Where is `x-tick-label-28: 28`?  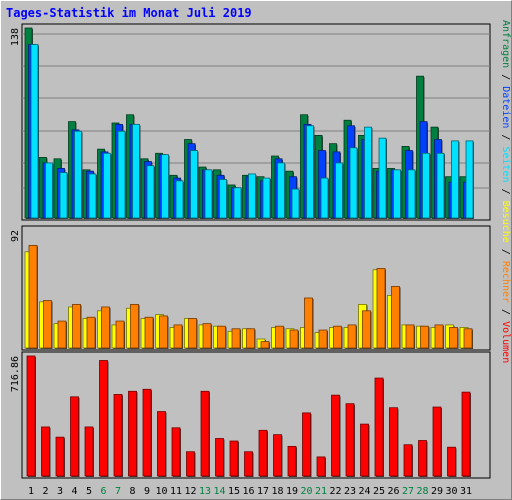 x-tick-label-28: 28 is located at coordinates (422, 491).